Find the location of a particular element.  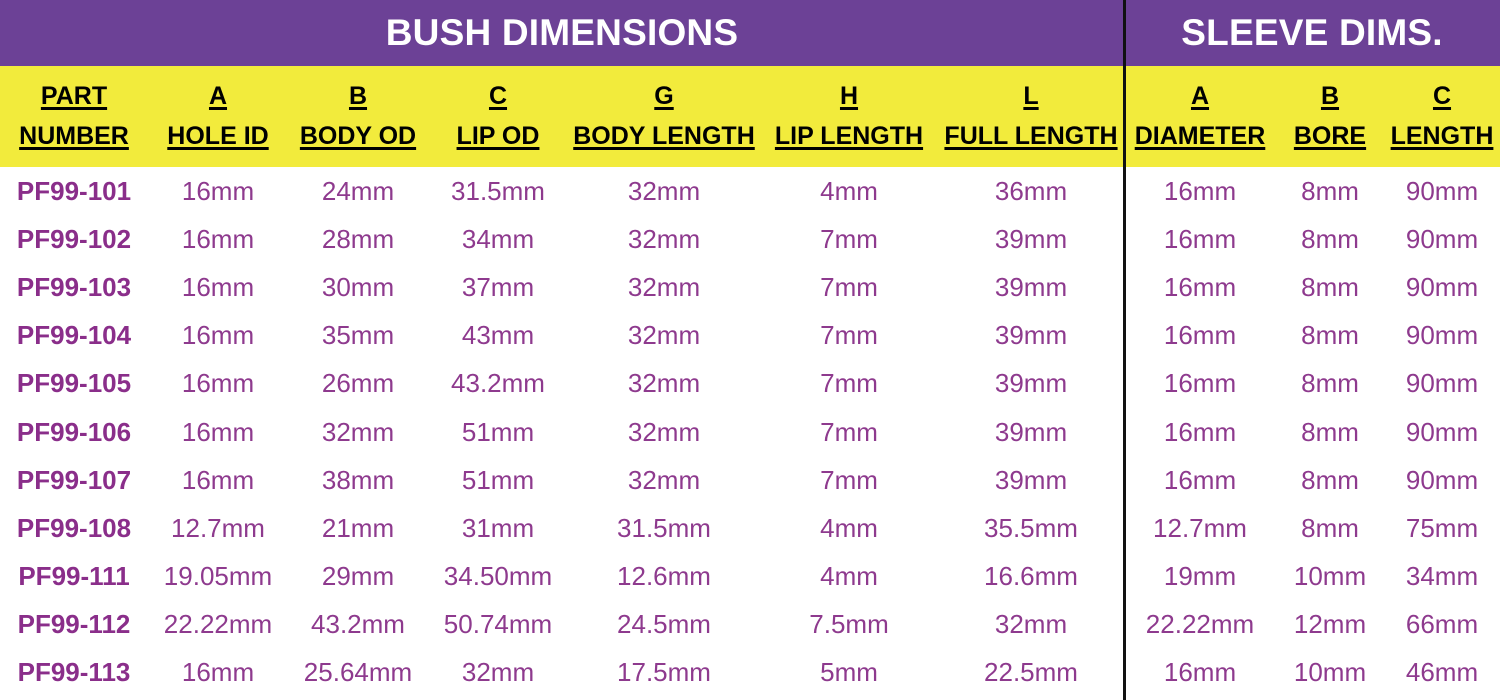

column-header-lip-length: H LIP LENGTH is located at coordinates (849, 116).